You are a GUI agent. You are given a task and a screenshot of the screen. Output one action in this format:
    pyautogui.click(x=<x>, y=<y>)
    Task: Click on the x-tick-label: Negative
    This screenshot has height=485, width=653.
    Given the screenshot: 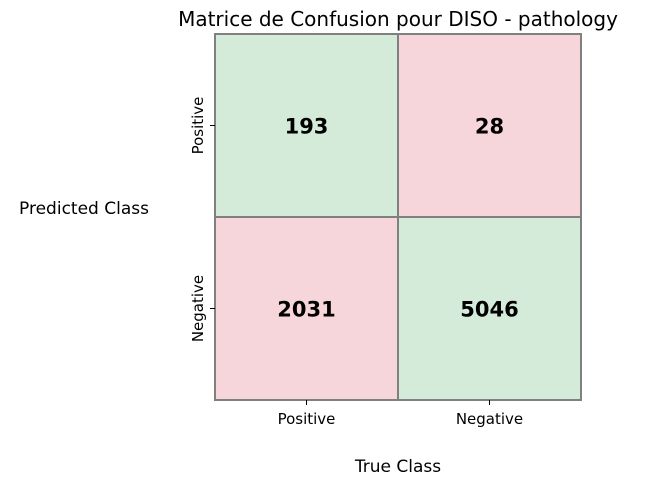 What is the action you would take?
    pyautogui.click(x=489, y=419)
    